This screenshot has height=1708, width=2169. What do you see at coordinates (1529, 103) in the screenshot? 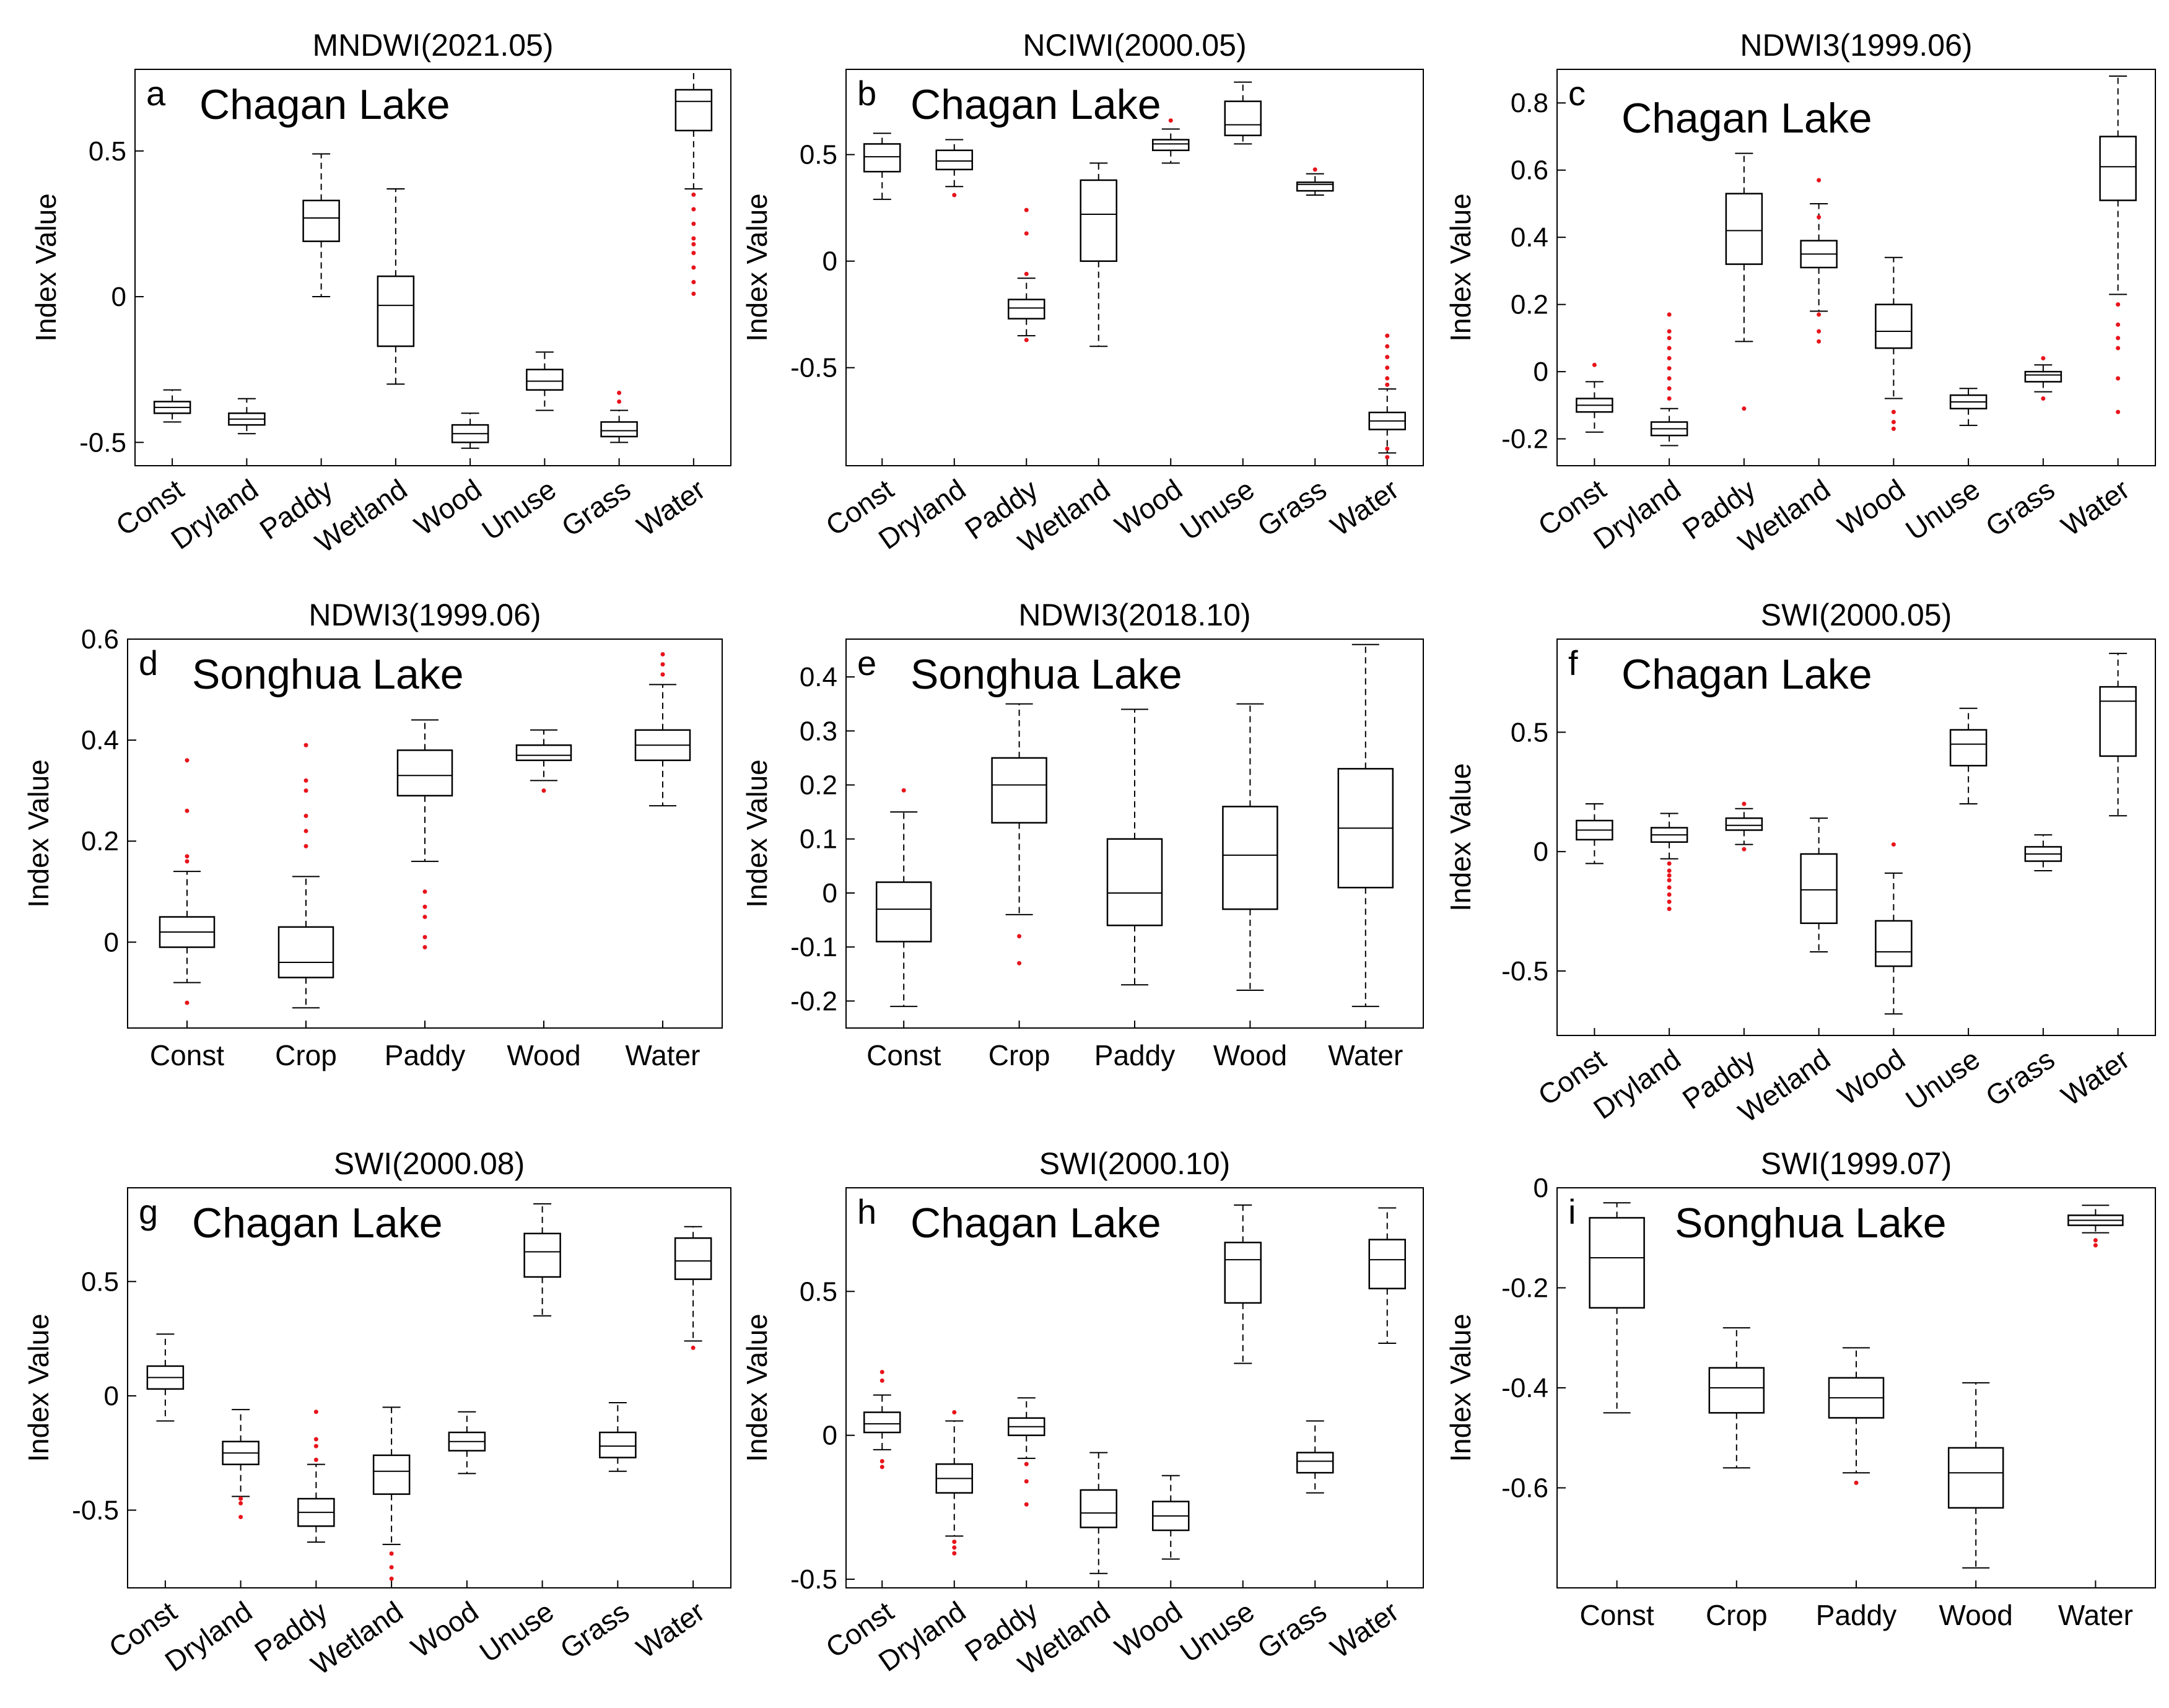
I see `y-tick-label: 0.8` at bounding box center [1529, 103].